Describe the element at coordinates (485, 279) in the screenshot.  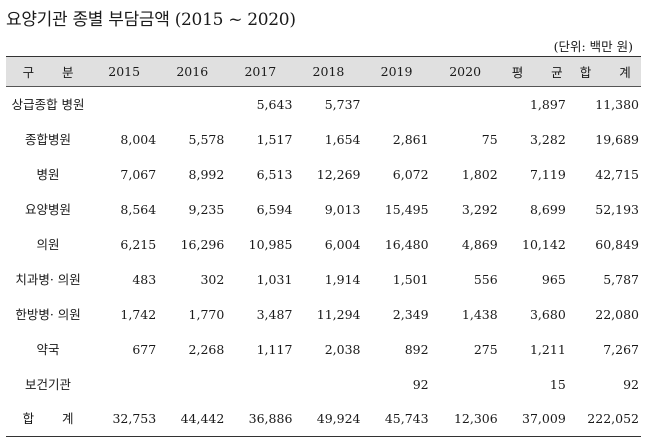
I see `table-cell: 556` at that location.